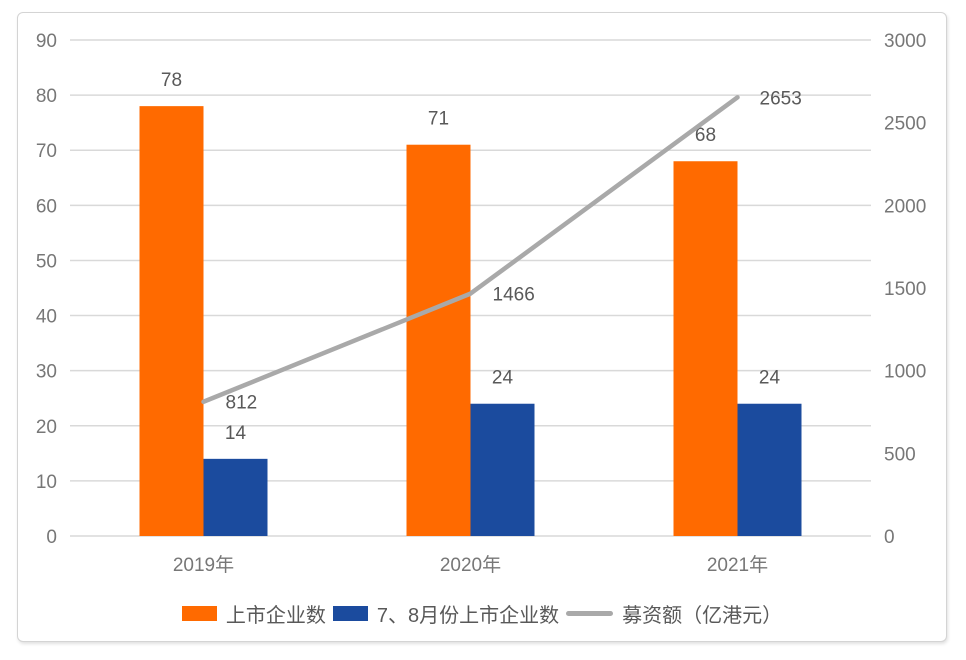 This screenshot has height=660, width=966. I want to click on x-axis-category-label: 2019年, so click(203, 565).